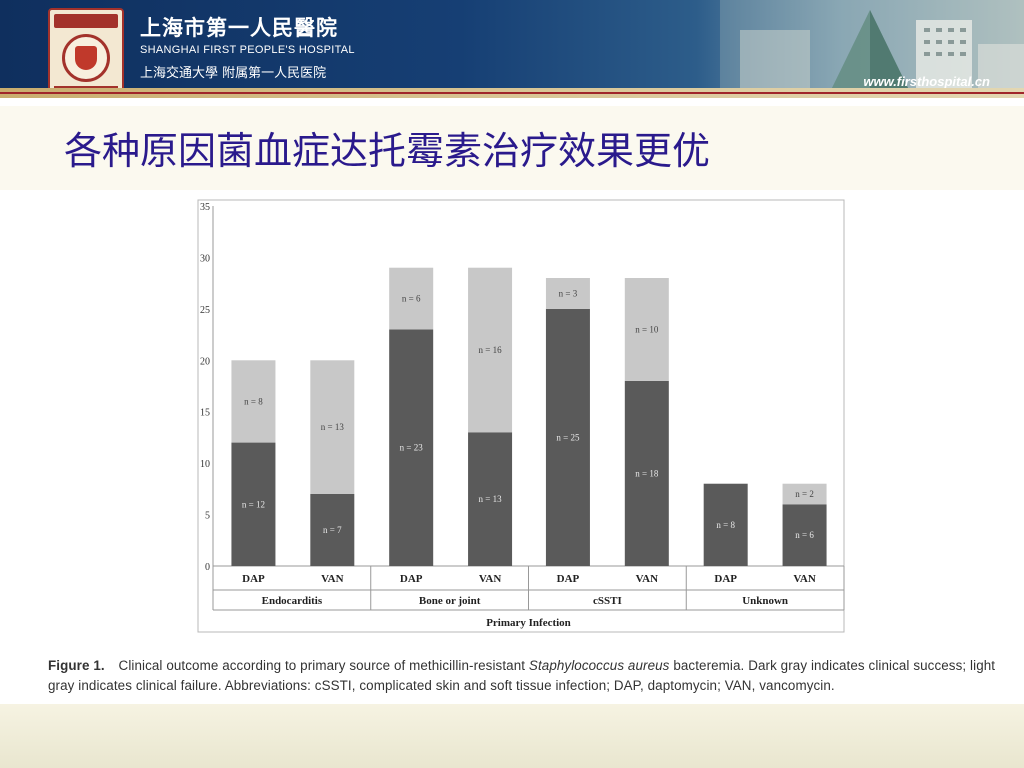  Describe the element at coordinates (207, 516) in the screenshot. I see `y-tick-label: 5` at that location.